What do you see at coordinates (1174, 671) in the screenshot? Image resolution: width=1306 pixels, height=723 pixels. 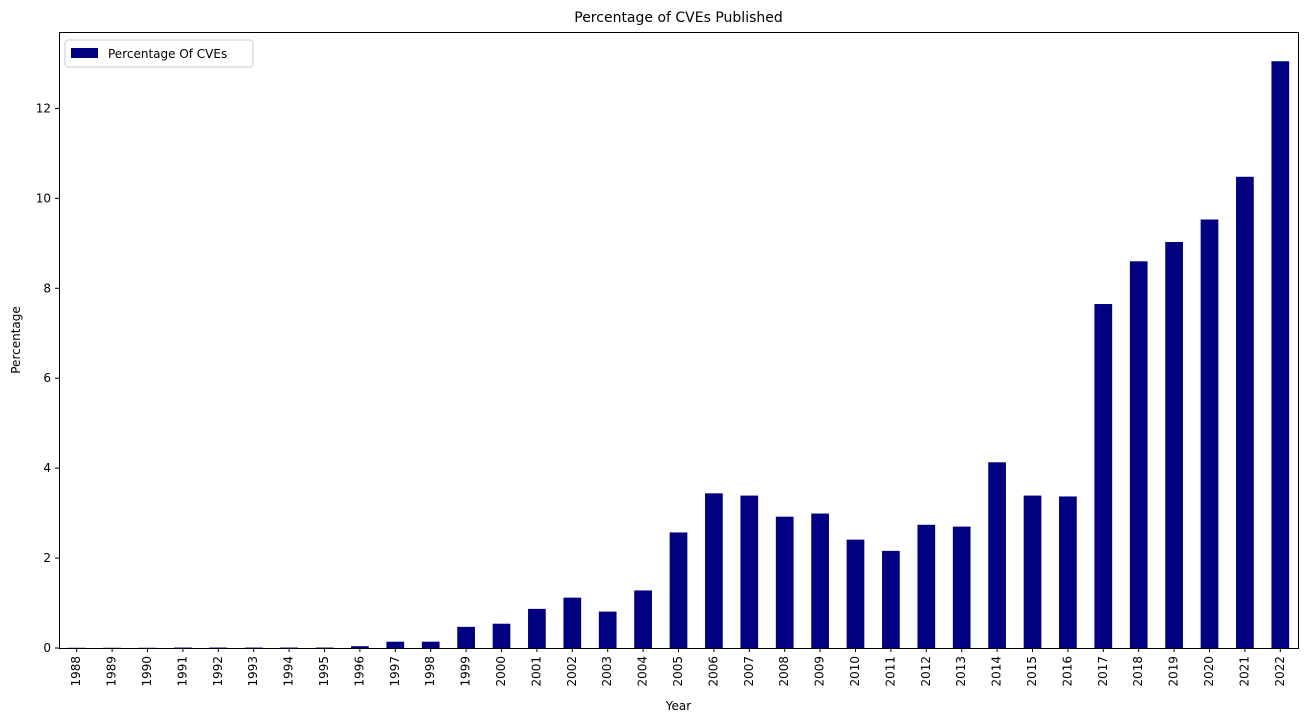 I see `x-tick-label: 2019` at bounding box center [1174, 671].